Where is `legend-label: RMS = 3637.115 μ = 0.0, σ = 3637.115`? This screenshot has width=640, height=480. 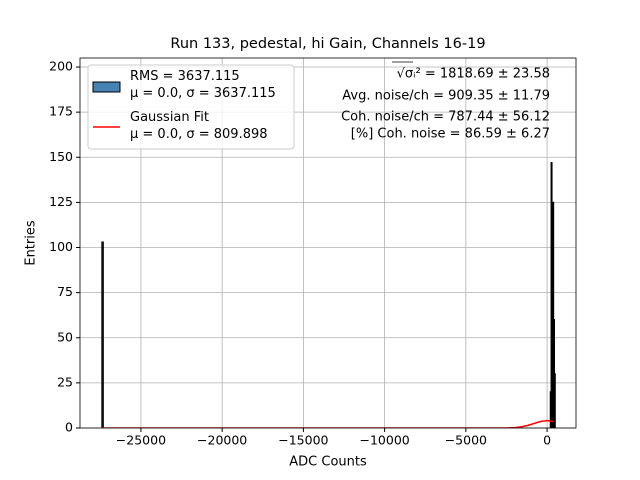 legend-label: RMS = 3637.115 μ = 0.0, σ = 3637.115 is located at coordinates (203, 85).